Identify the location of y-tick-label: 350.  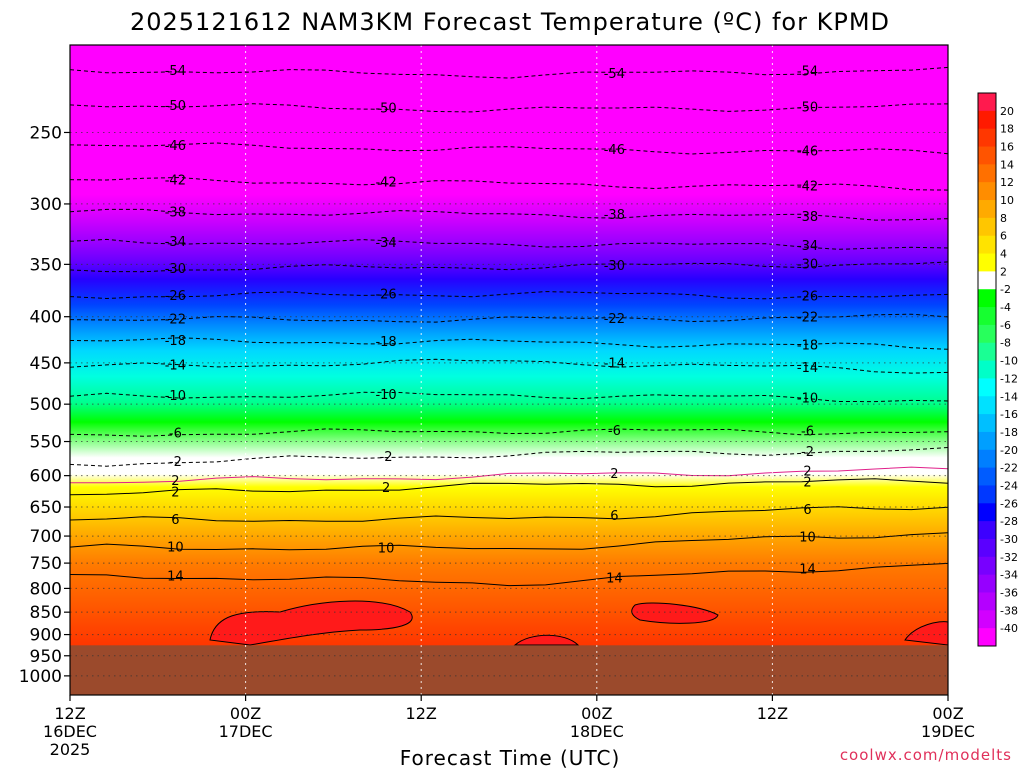
(46, 265).